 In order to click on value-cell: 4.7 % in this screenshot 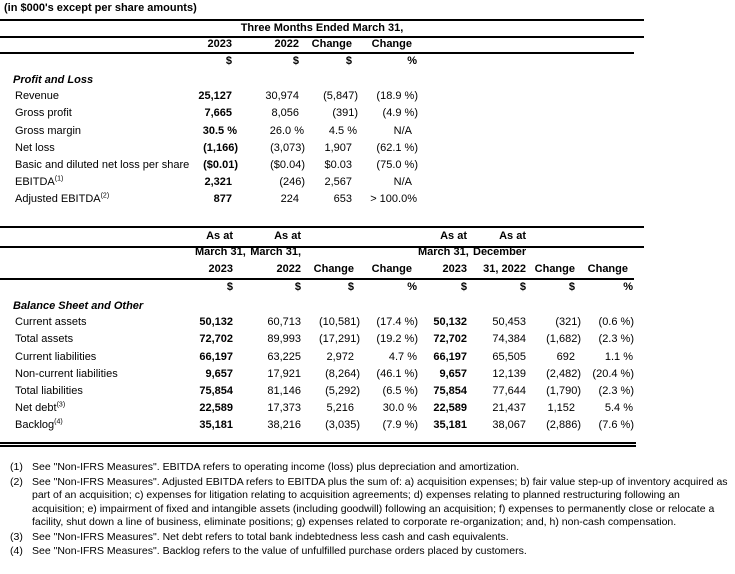, I will do `click(402, 356)`.